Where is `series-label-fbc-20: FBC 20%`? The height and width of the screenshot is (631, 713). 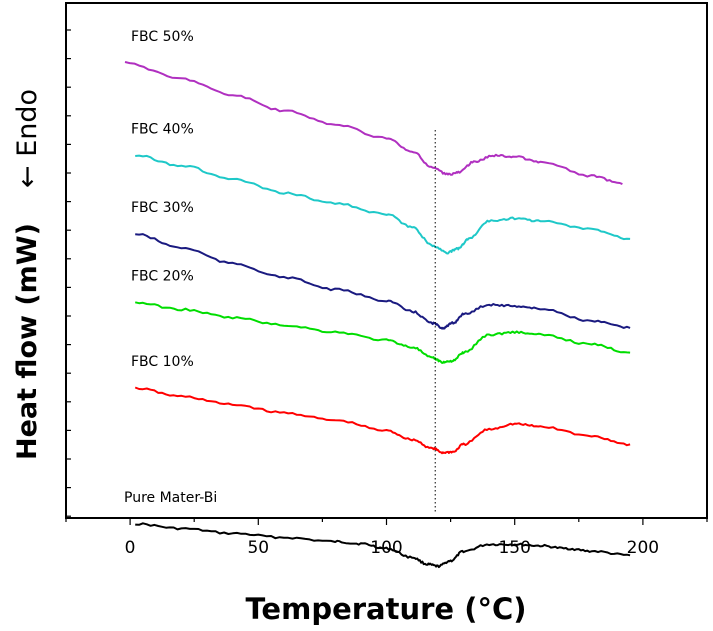 series-label-fbc-20: FBC 20% is located at coordinates (162, 277).